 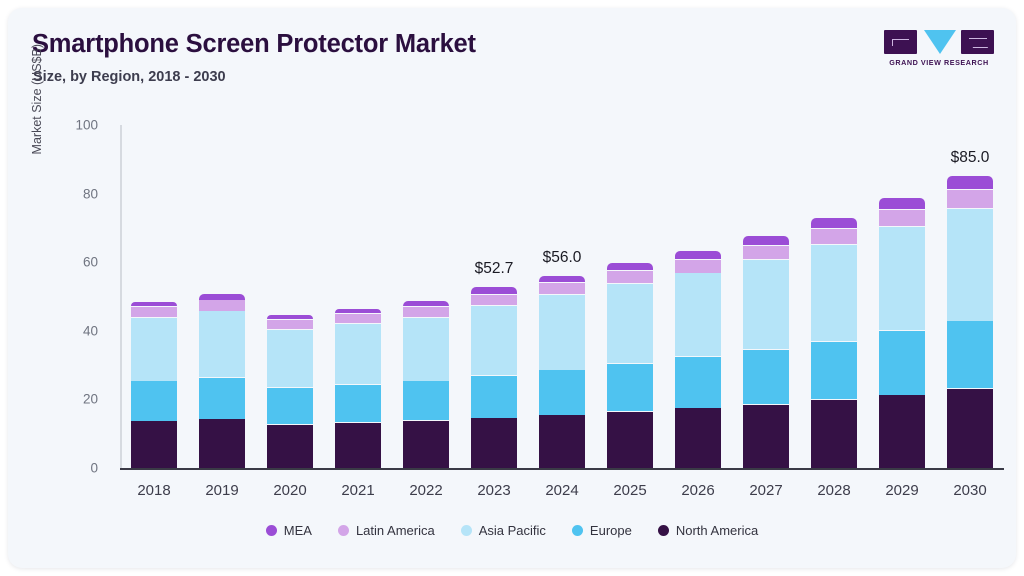 I want to click on x-axis-tick-2021: 2021, so click(x=358, y=490).